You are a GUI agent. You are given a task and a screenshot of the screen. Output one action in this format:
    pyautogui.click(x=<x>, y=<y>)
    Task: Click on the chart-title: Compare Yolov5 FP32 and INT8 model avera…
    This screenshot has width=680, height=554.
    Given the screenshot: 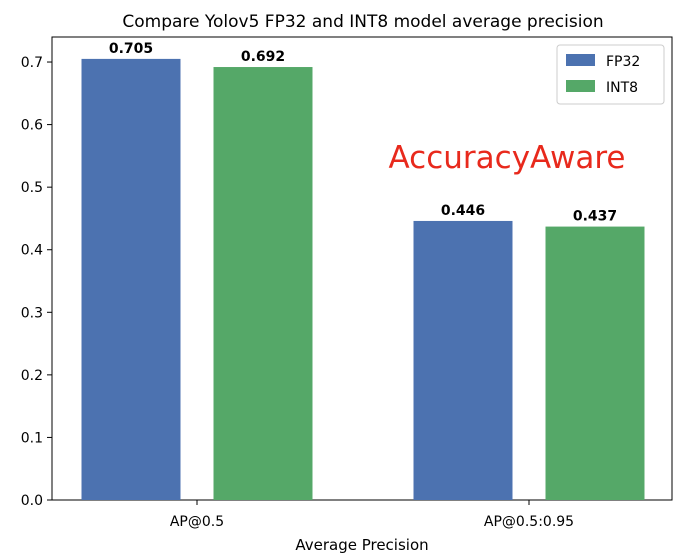 What is the action you would take?
    pyautogui.click(x=362, y=22)
    